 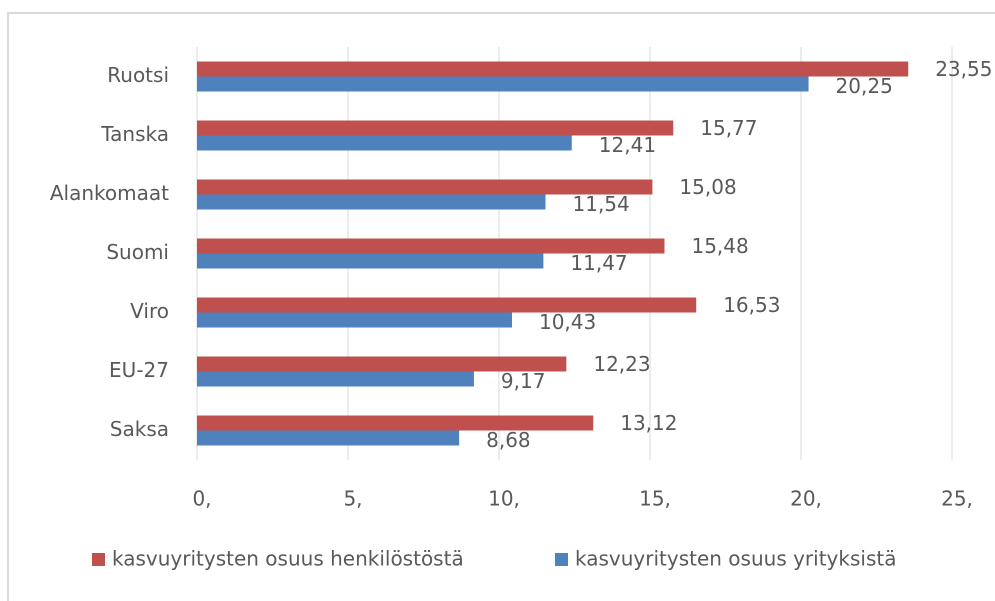 What do you see at coordinates (139, 370) in the screenshot?
I see `y-tick-label: EU-27` at bounding box center [139, 370].